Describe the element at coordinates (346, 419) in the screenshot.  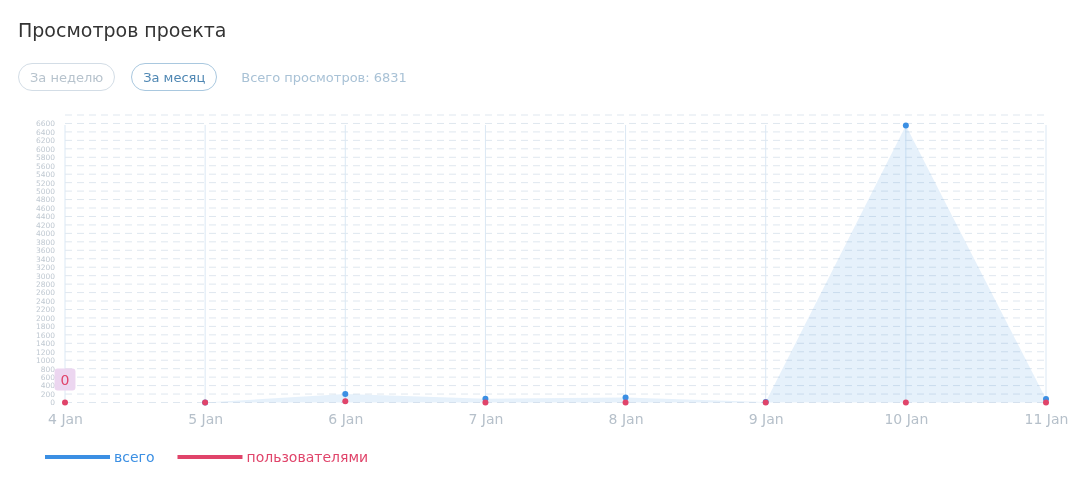
I see `x-tick-label: 6 Jan` at that location.